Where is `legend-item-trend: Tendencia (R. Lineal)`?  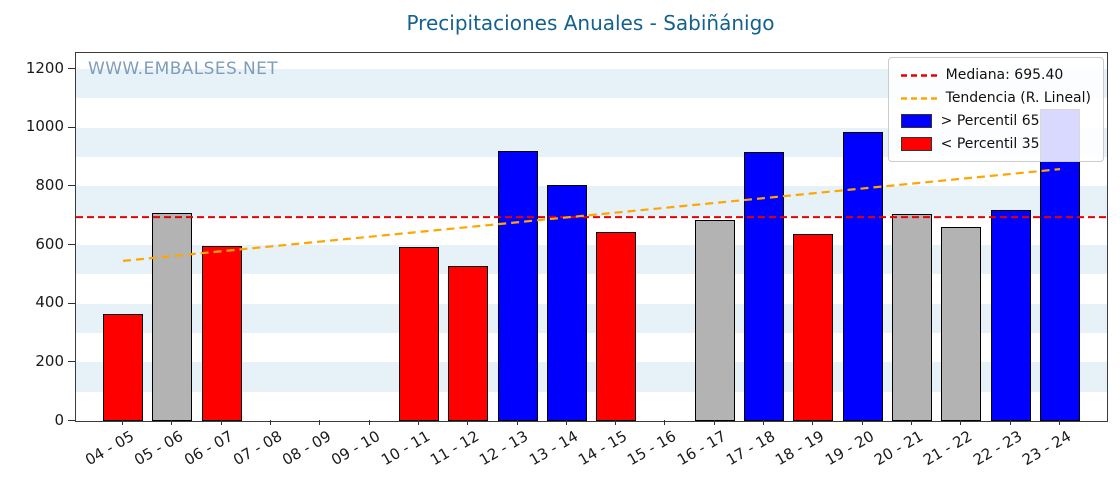
legend-item-trend: Tendencia (R. Lineal) is located at coordinates (995, 98).